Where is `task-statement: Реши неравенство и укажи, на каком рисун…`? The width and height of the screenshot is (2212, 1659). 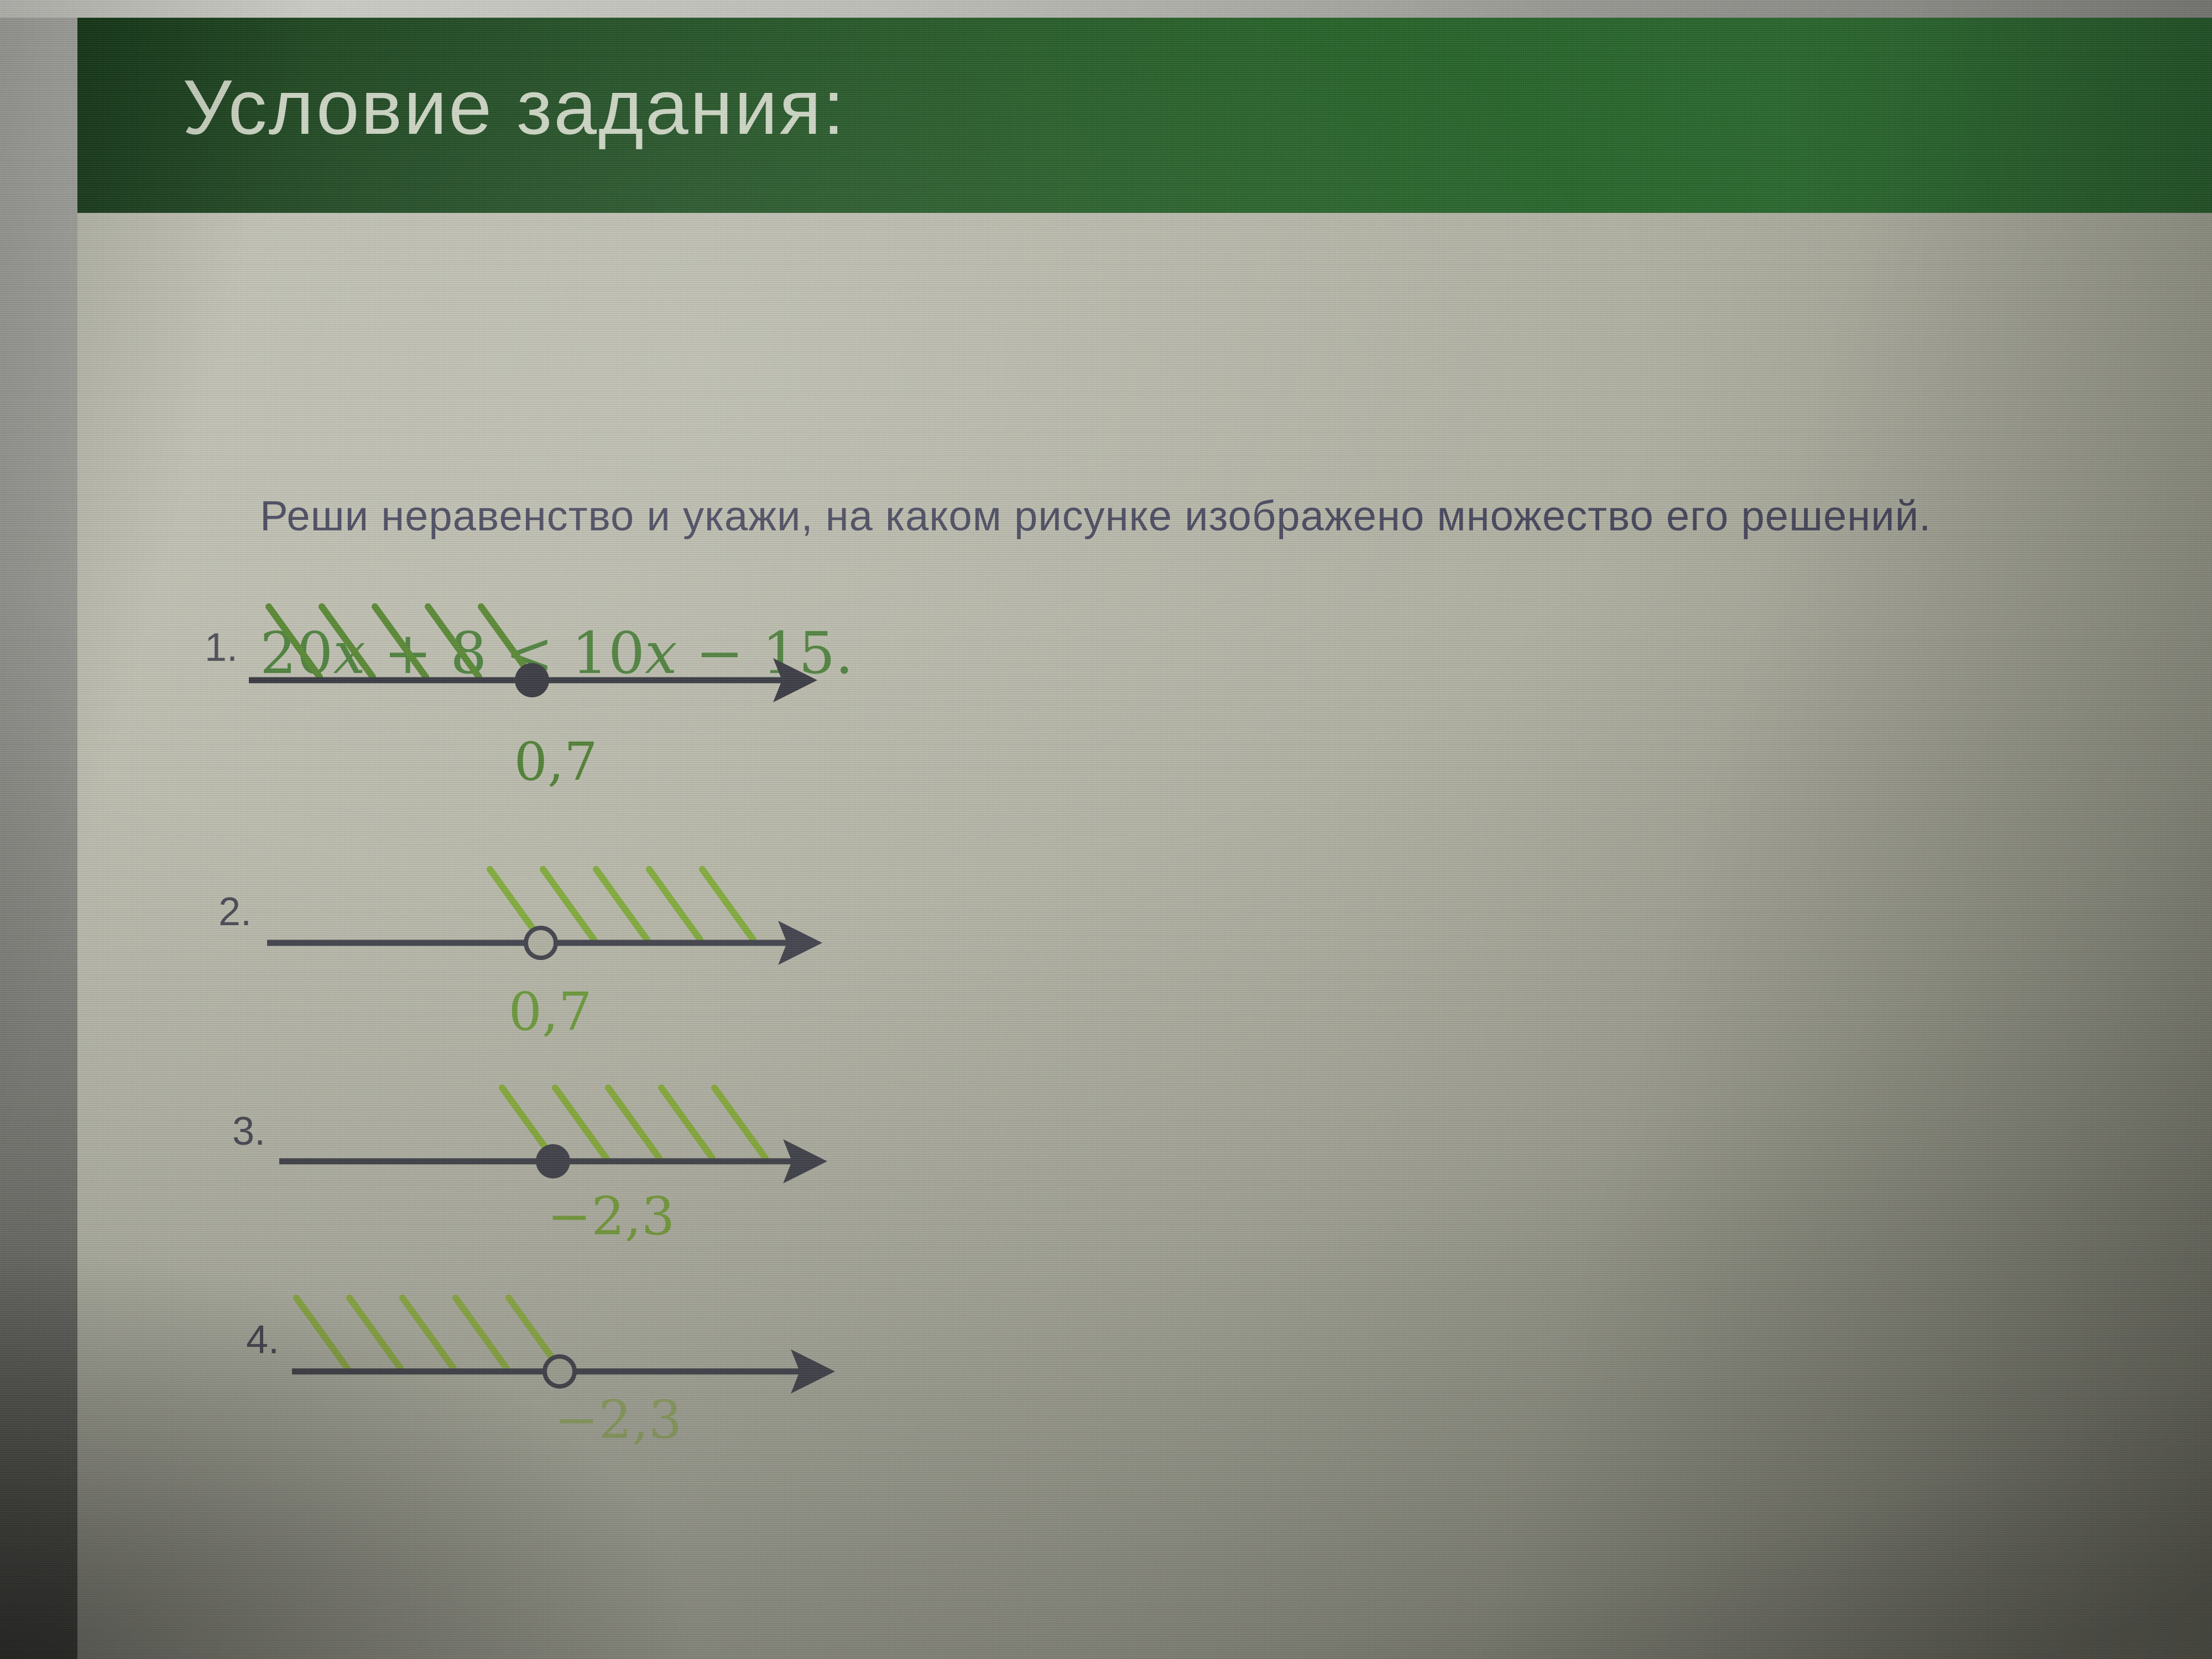 task-statement: Реши неравенство и укажи, на каком рисун… is located at coordinates (1096, 516).